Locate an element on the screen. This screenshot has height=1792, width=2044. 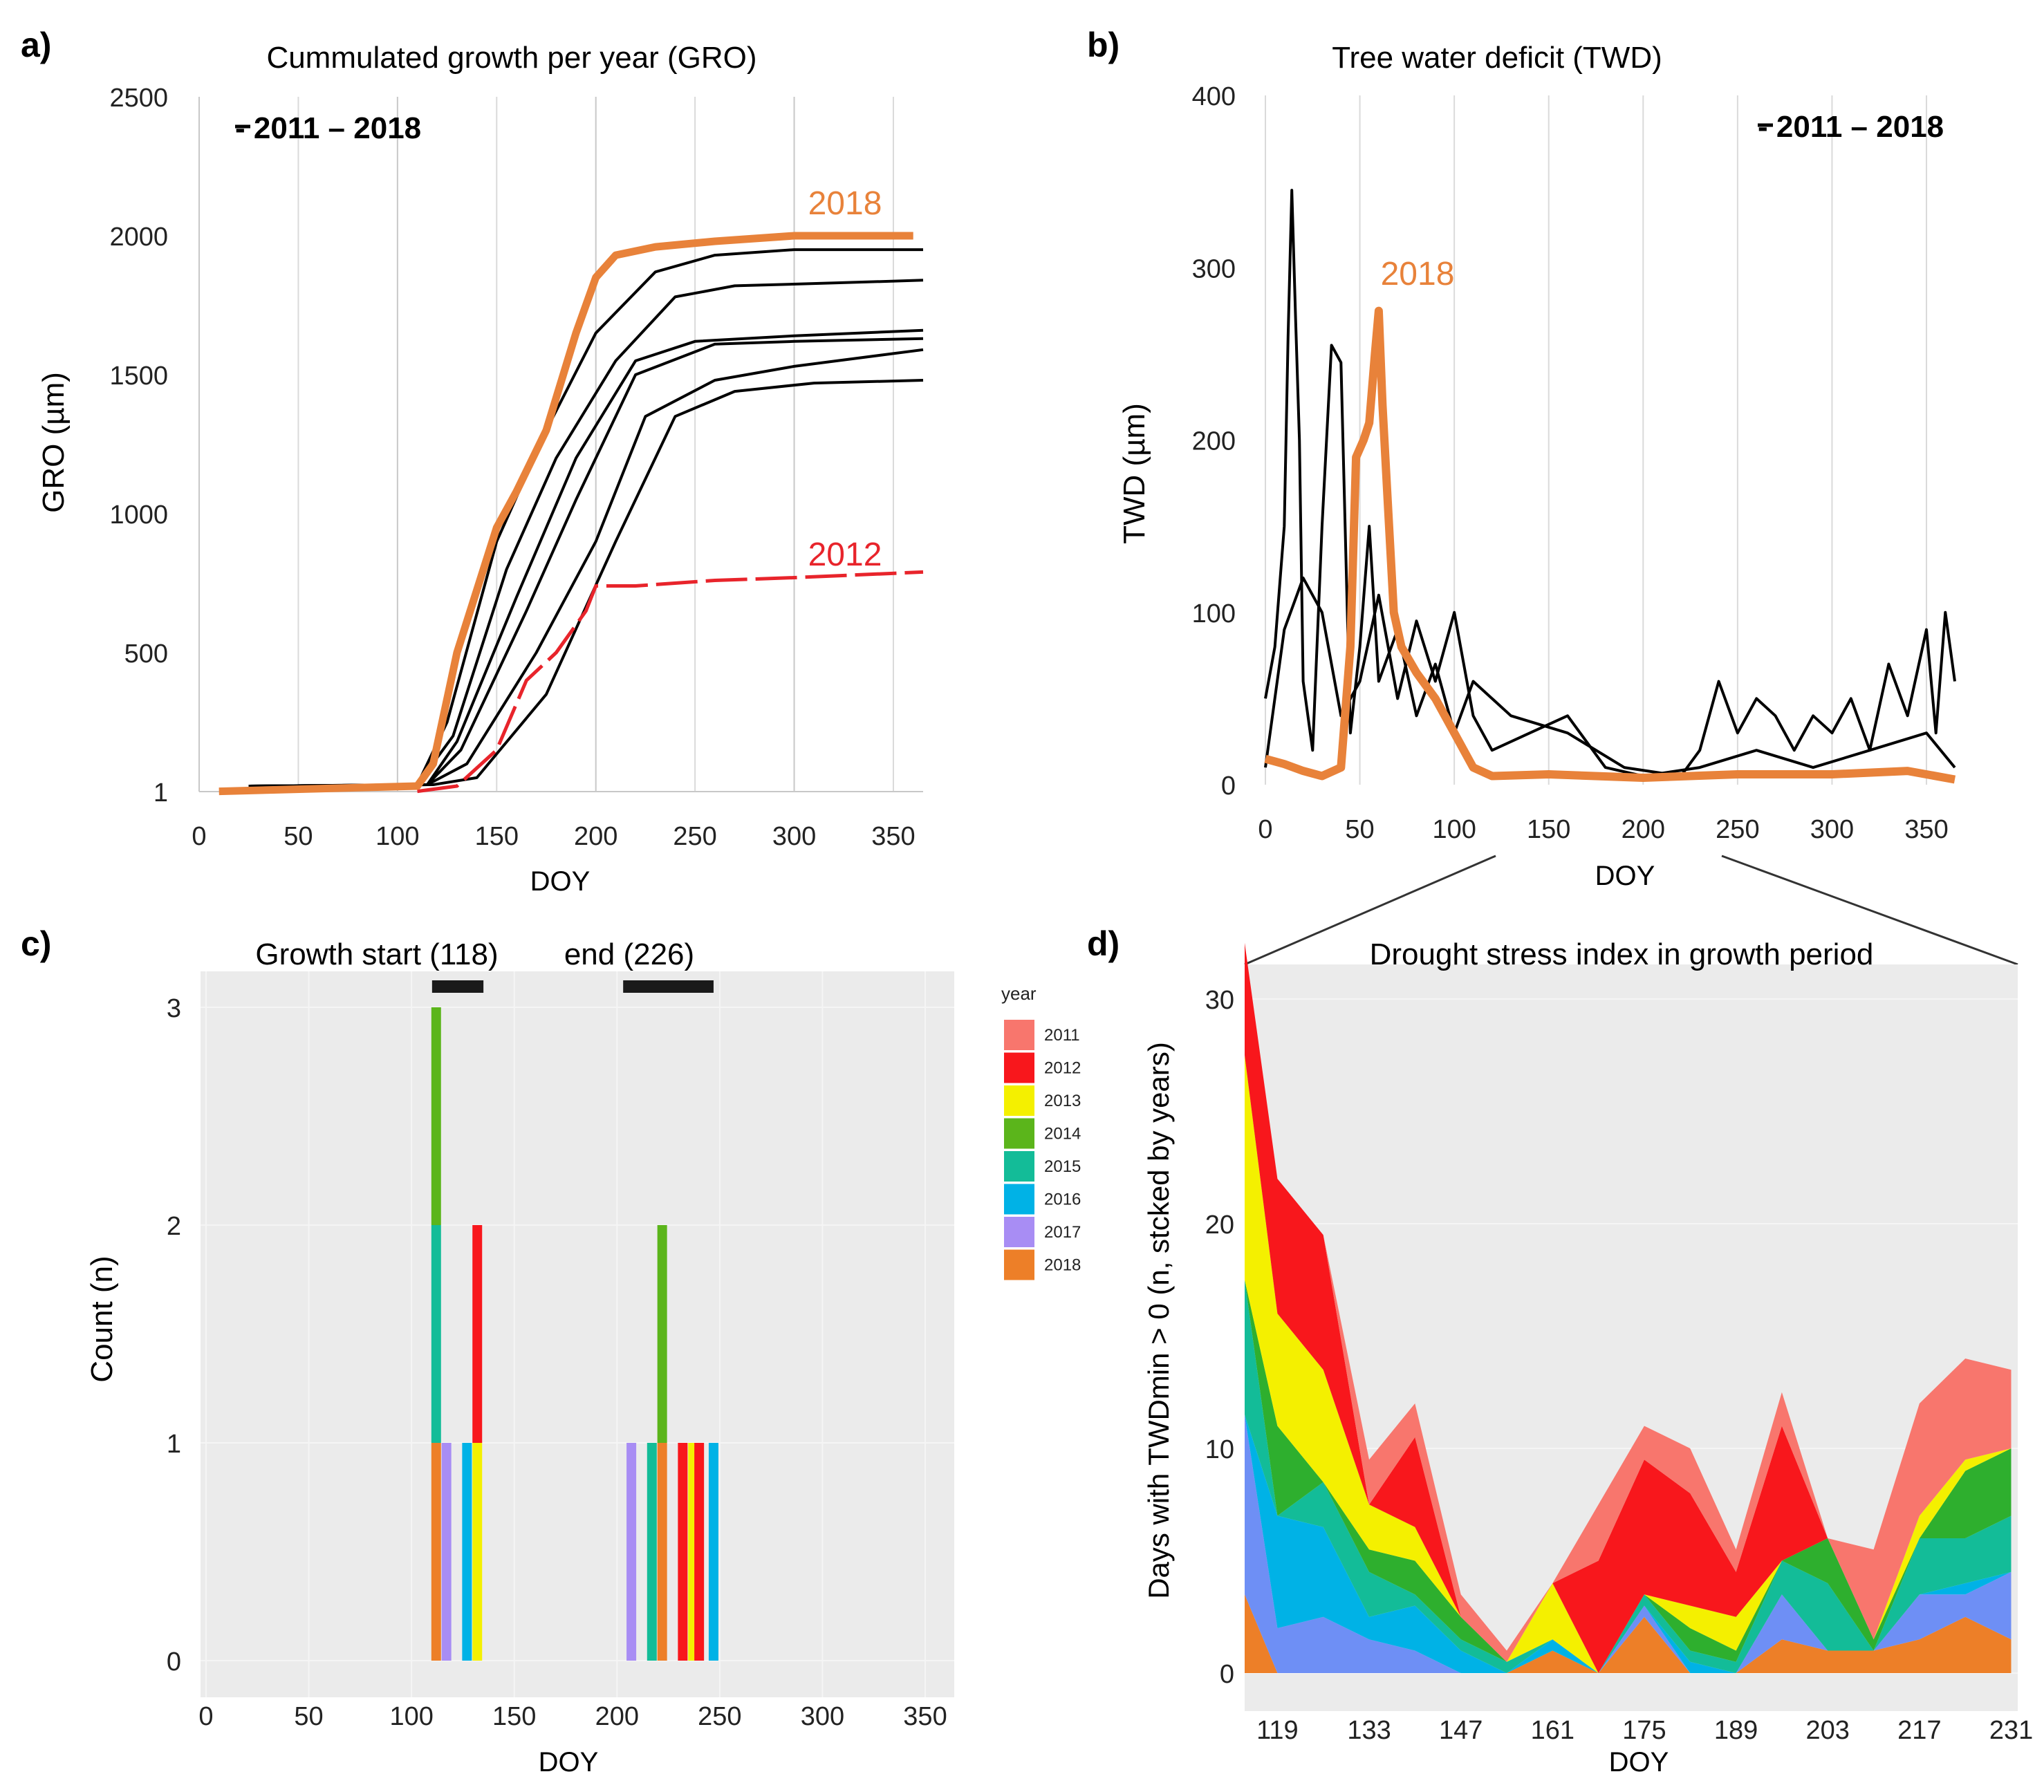
legend-label-2016: 2016 is located at coordinates (1062, 1200).